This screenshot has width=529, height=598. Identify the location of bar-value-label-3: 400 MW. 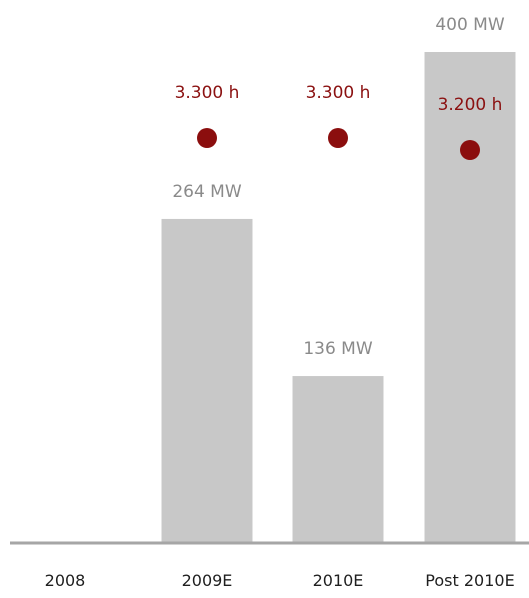
(470, 25).